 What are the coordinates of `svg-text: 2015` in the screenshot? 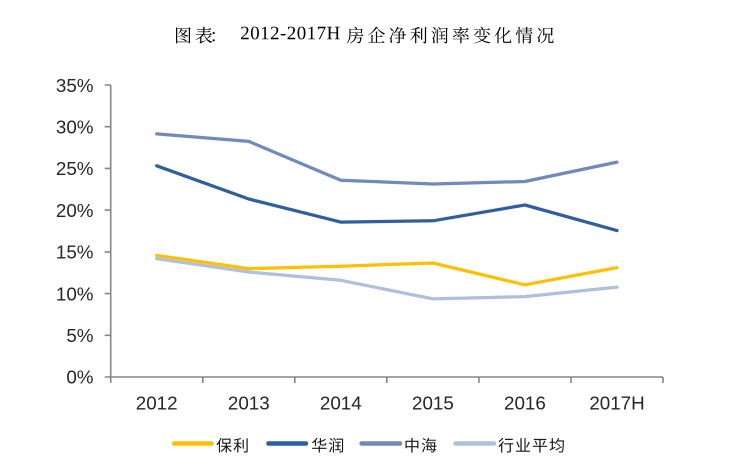 It's located at (433, 403).